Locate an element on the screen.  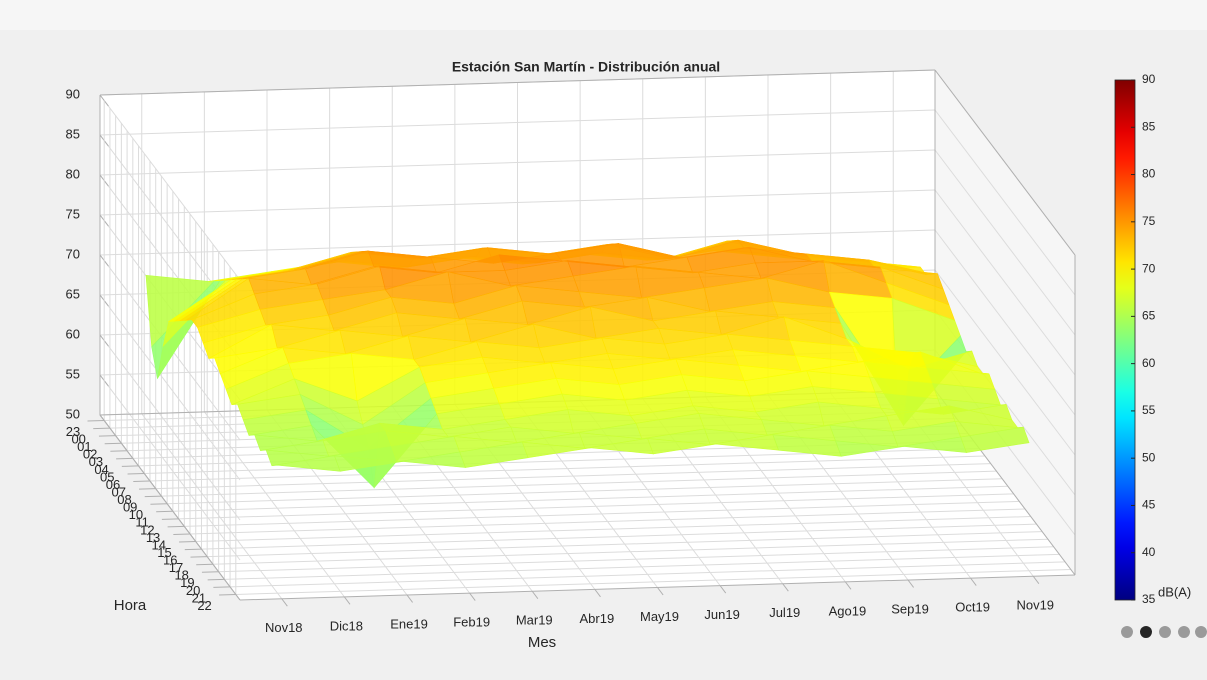
y-tick-label: 16 is located at coordinates (170, 560).